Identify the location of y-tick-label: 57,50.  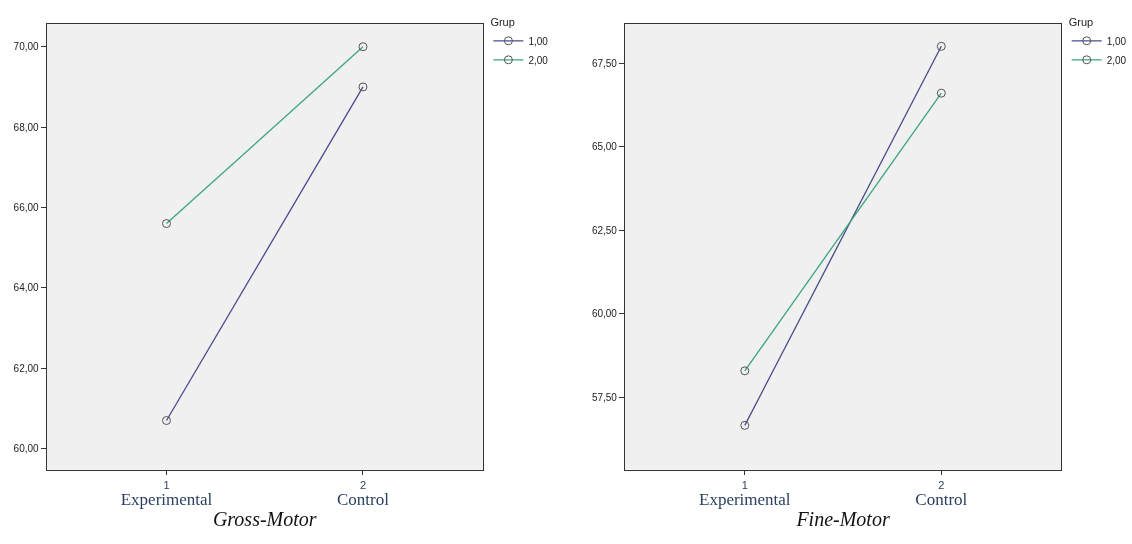
(604, 398).